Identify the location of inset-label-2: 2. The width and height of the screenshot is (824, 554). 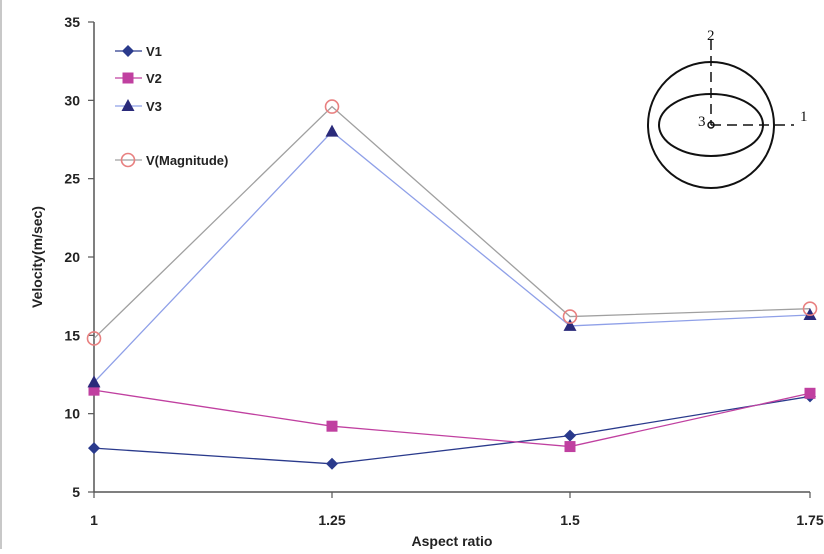
(711, 36).